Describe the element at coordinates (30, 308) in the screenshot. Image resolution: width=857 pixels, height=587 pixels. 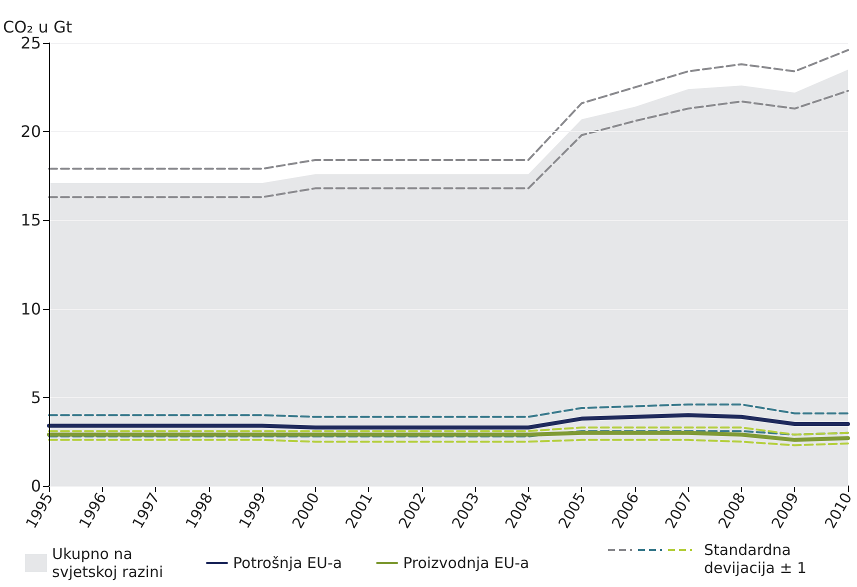
I see `y-tick-label: 10` at that location.